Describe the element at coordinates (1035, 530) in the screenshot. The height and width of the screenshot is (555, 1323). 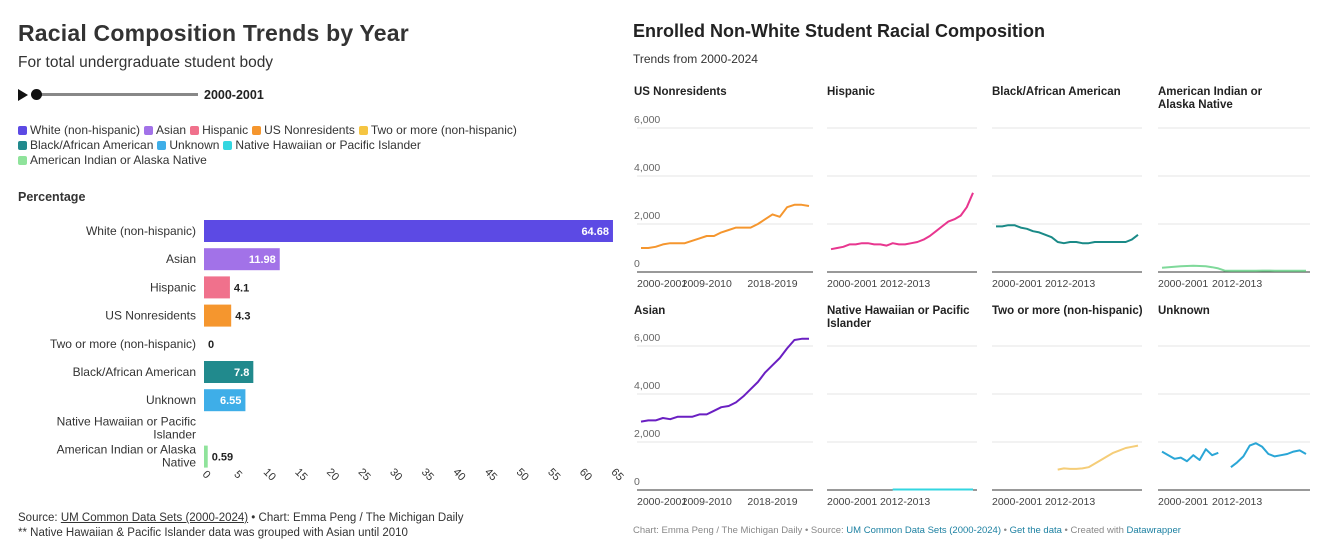
I see `get-data-link: Get the data` at that location.